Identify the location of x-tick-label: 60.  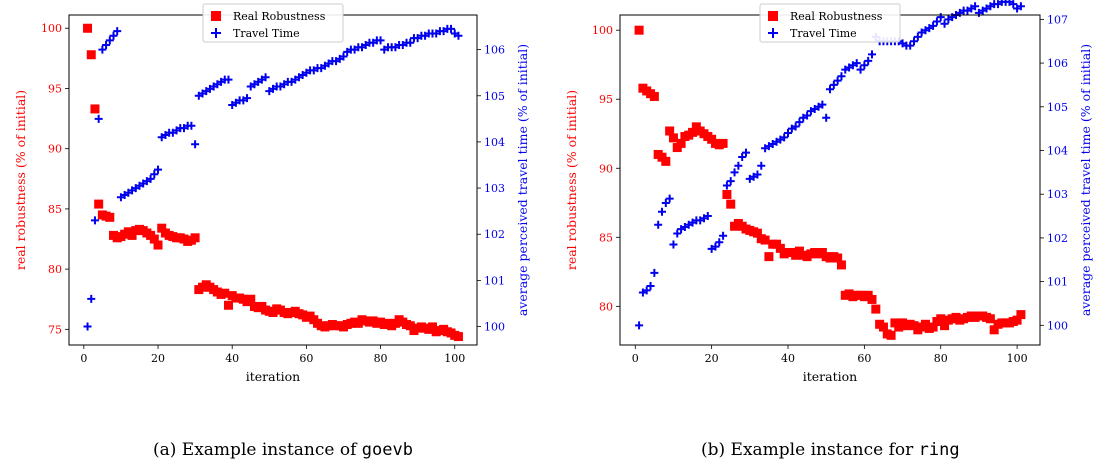
(864, 358).